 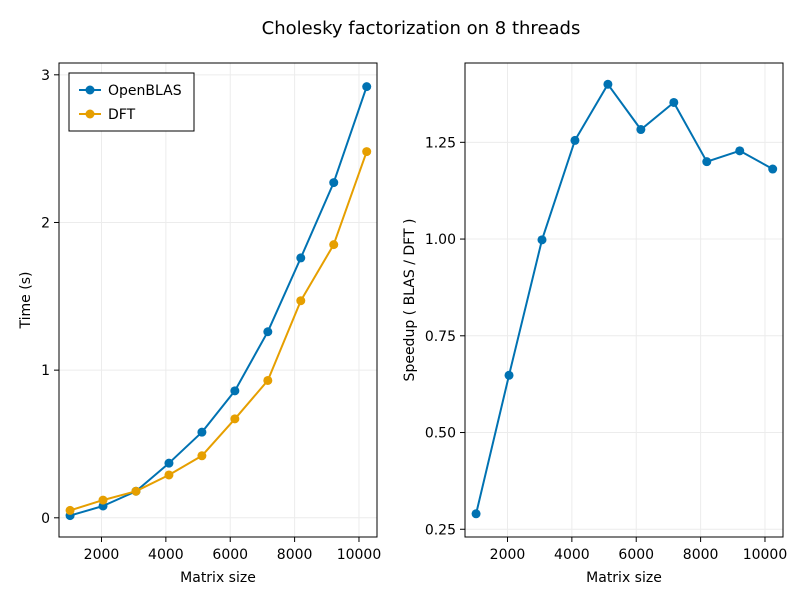 What do you see at coordinates (440, 434) in the screenshot?
I see `y-tick-label: 0.50` at bounding box center [440, 434].